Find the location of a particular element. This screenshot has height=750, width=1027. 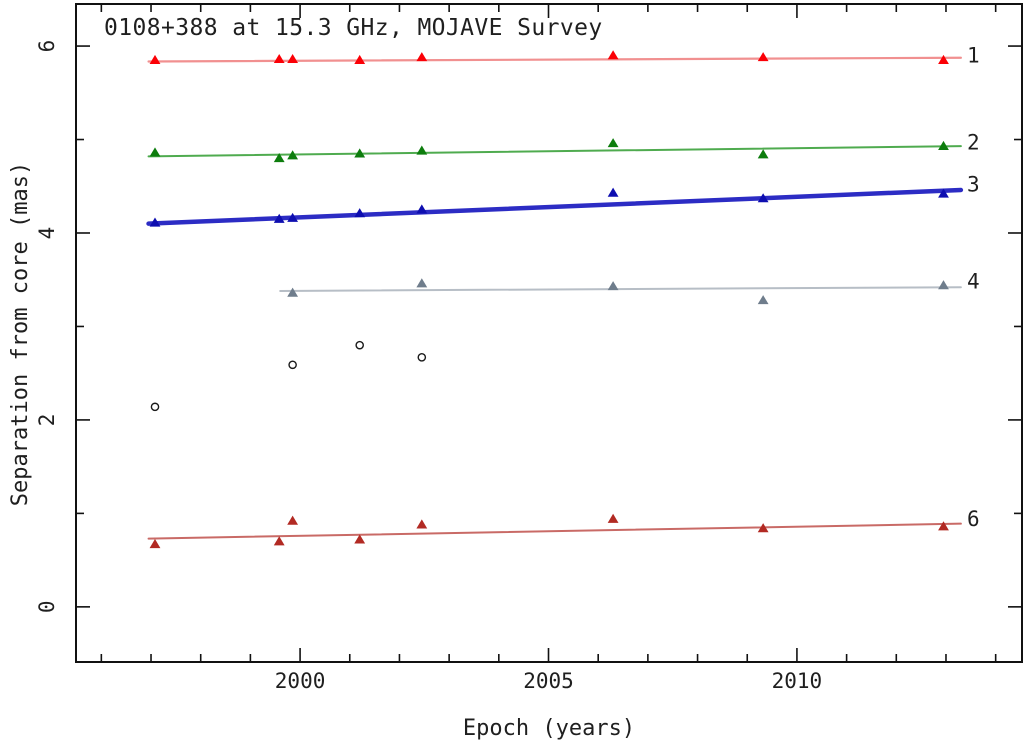

x-tick-label: 2005 is located at coordinates (548, 681).